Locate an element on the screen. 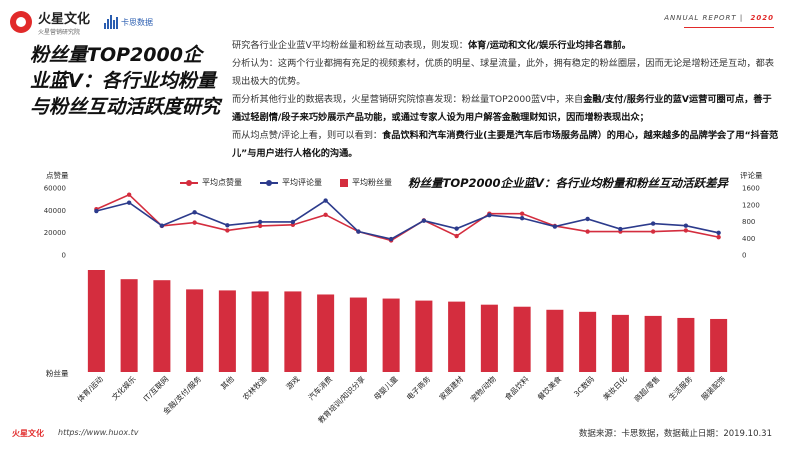 This screenshot has height=450, width=800. category-label: 文化娱乐 is located at coordinates (123, 387).